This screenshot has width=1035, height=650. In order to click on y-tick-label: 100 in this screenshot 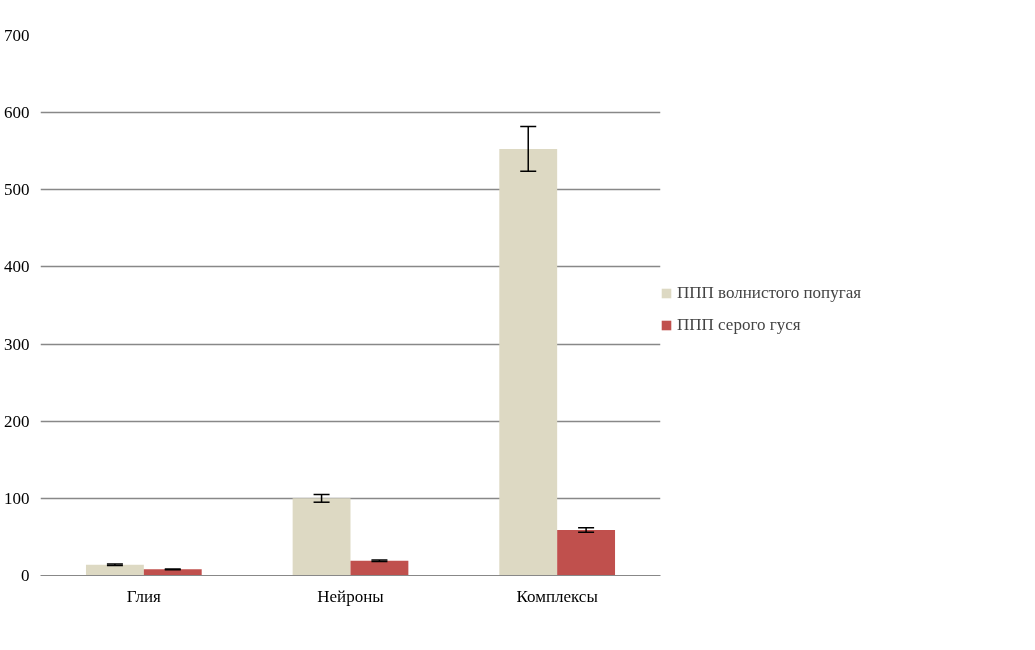, I will do `click(17, 498)`.